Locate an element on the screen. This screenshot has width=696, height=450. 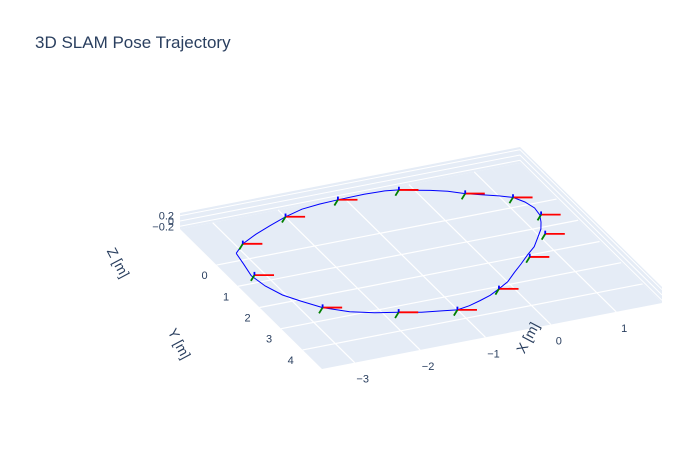
y-axis-title: Y [m] is located at coordinates (179, 344).